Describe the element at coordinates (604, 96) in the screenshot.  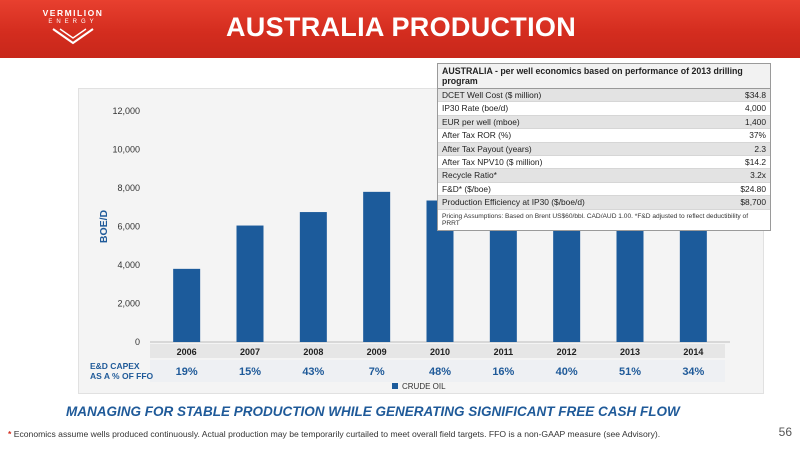
I see `economics-row: DCET Well Cost ($ million) $34.8` at that location.